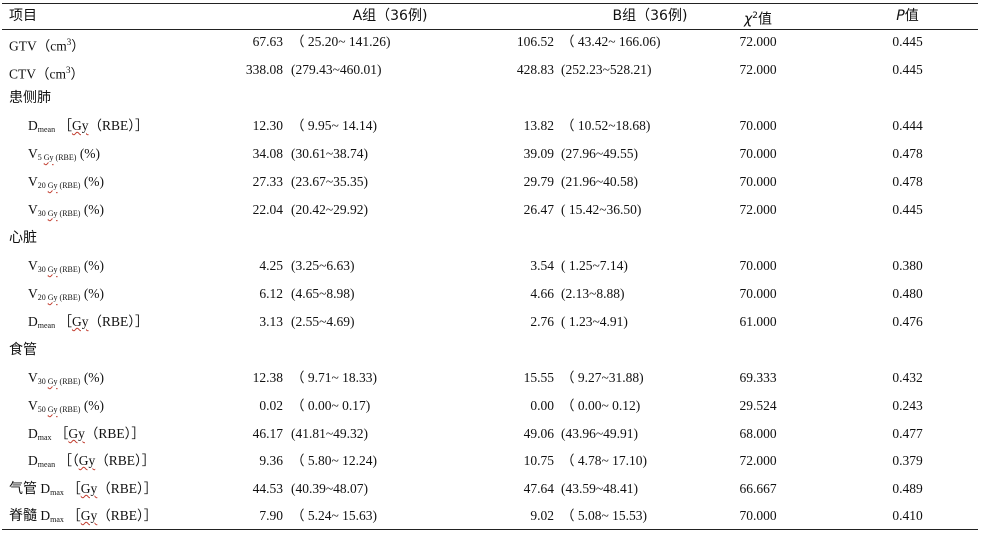 The height and width of the screenshot is (536, 981). Describe the element at coordinates (44, 437) in the screenshot. I see `label-subscript: max` at that location.